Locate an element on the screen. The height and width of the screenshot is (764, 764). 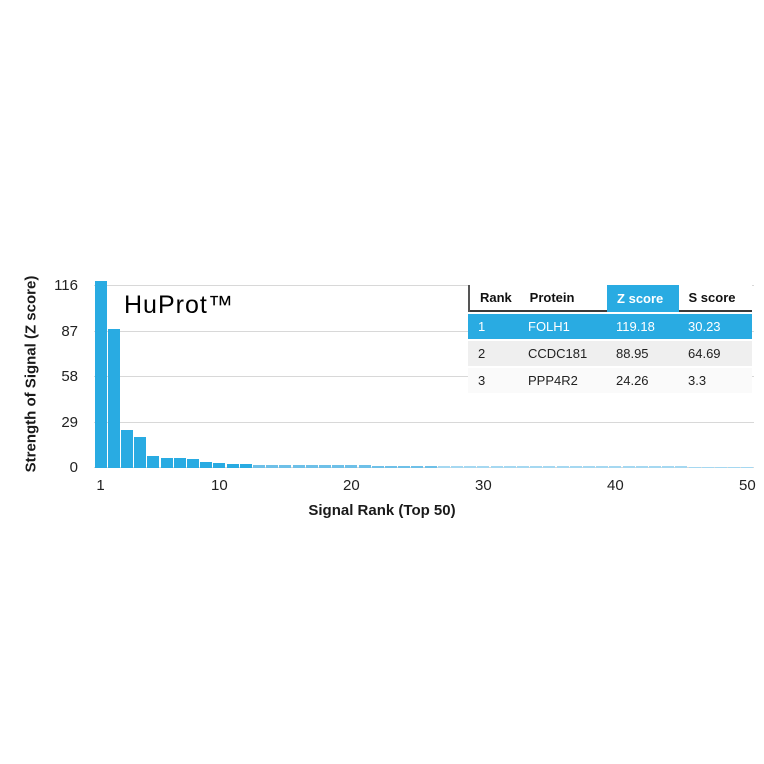
table-cell-protein: FOLH1 is located at coordinates (549, 326).